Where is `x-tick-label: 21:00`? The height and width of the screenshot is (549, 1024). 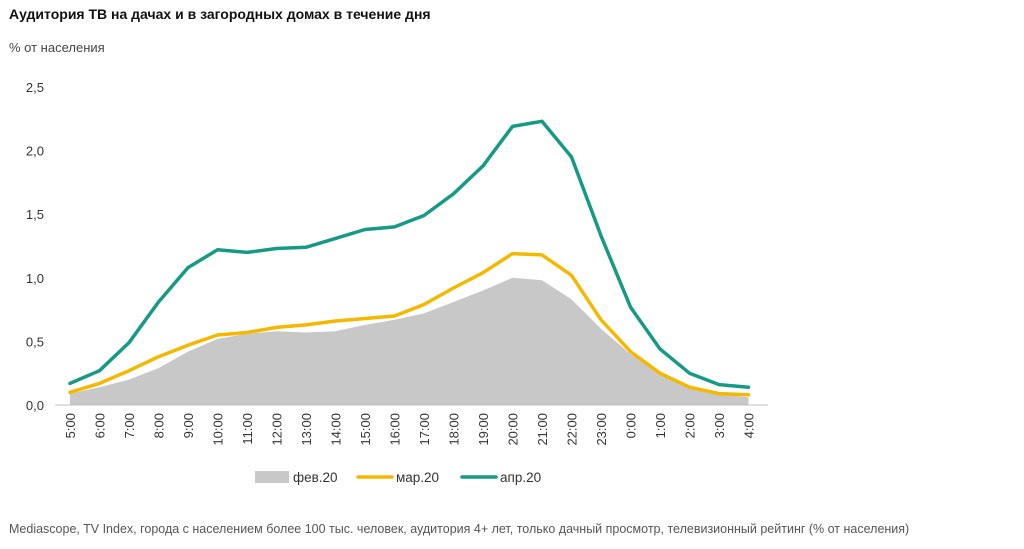 x-tick-label: 21:00 is located at coordinates (542, 429).